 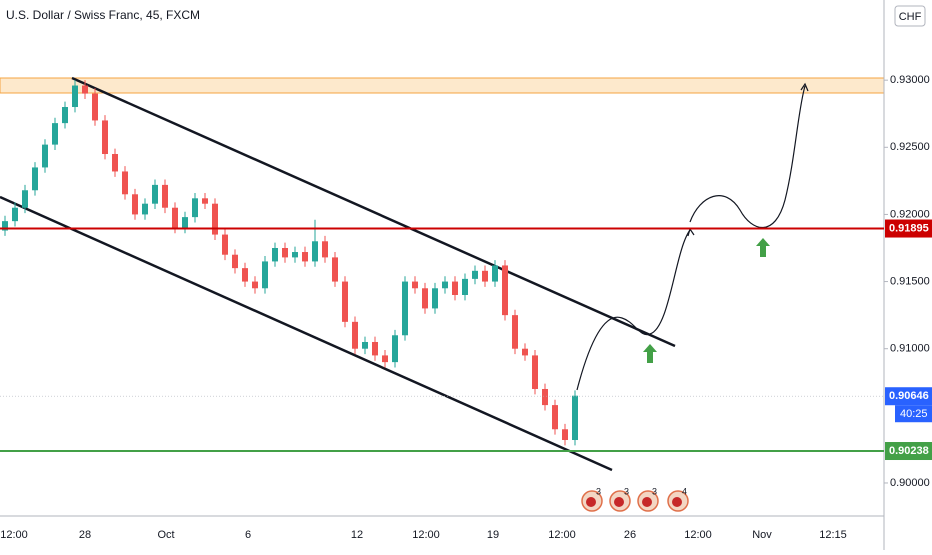 I want to click on price-label: 0.91895, so click(x=909, y=228).